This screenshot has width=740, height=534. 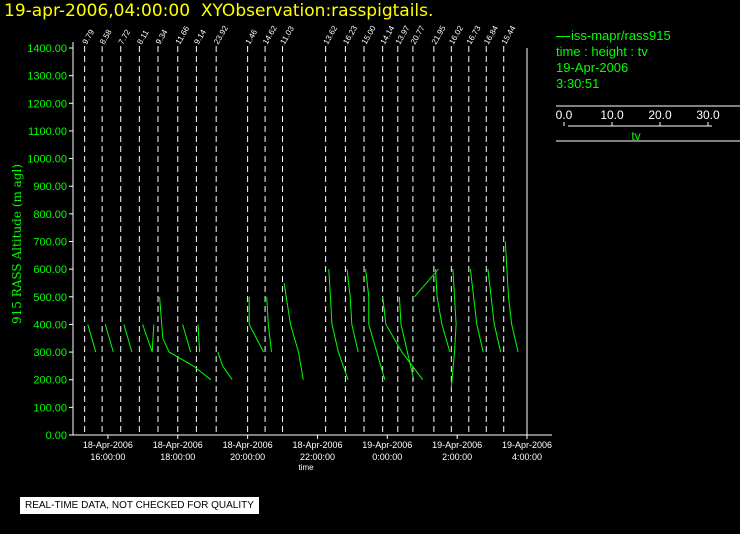 What do you see at coordinates (509, 35) in the screenshot?
I see `profile-value-label: 15.44` at bounding box center [509, 35].